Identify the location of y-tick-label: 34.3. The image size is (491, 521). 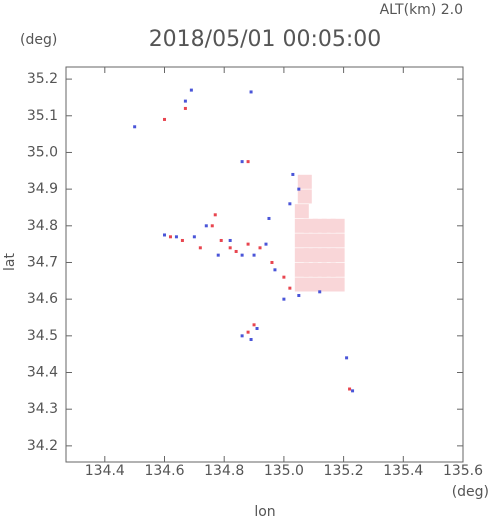
(42, 409).